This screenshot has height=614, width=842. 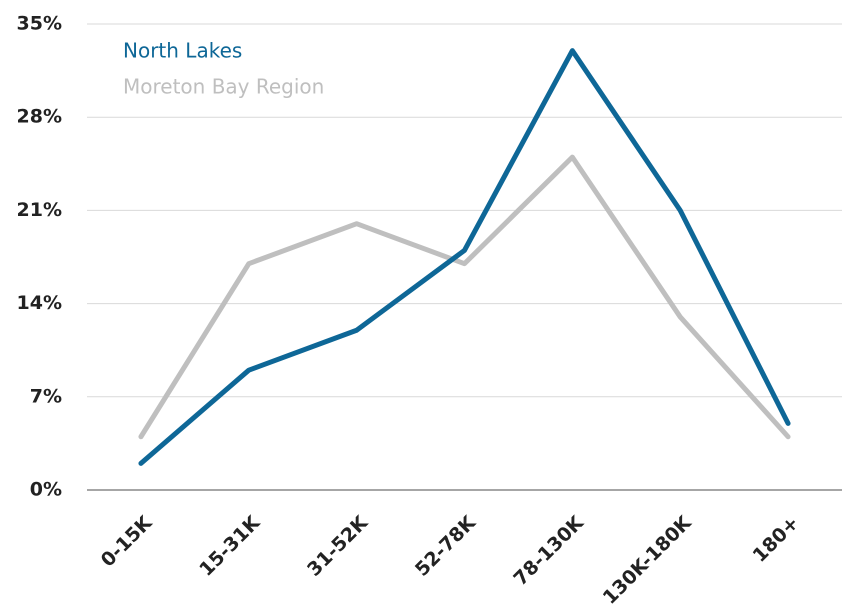 What do you see at coordinates (182, 51) in the screenshot?
I see `legend-entry: North Lakes` at bounding box center [182, 51].